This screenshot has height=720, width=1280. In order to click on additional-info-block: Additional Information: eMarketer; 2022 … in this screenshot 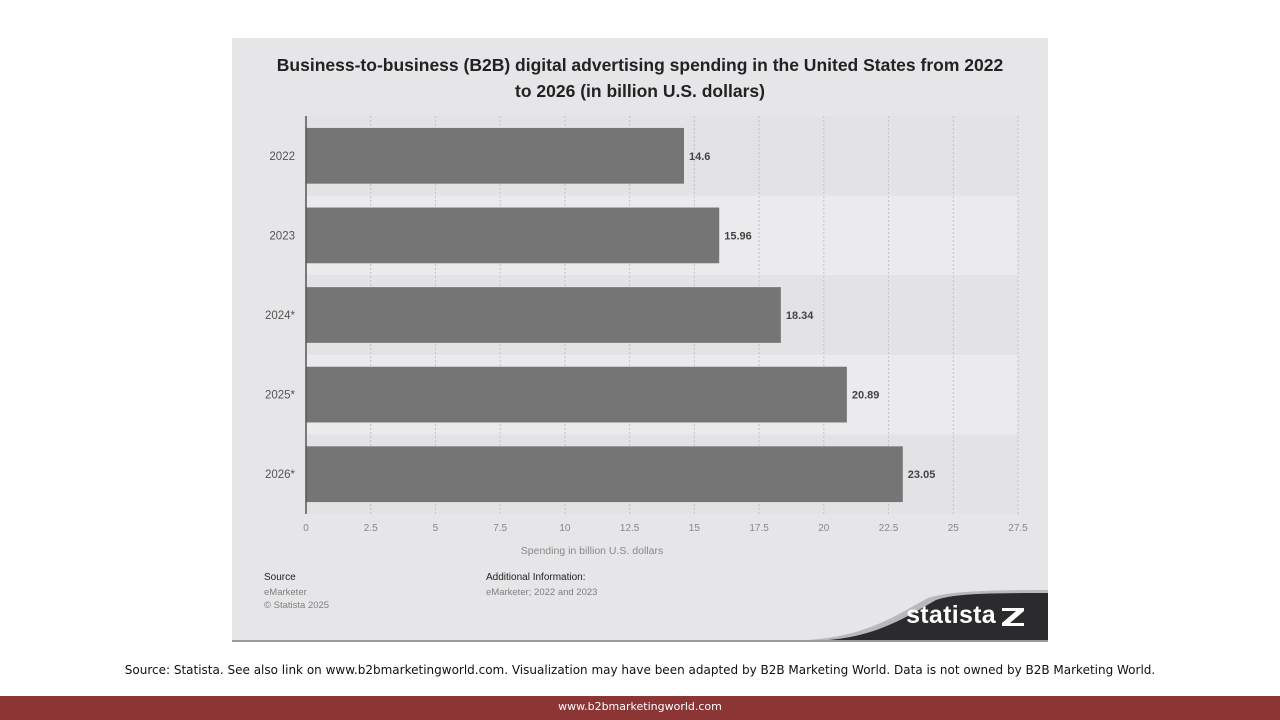, I will do `click(541, 585)`.